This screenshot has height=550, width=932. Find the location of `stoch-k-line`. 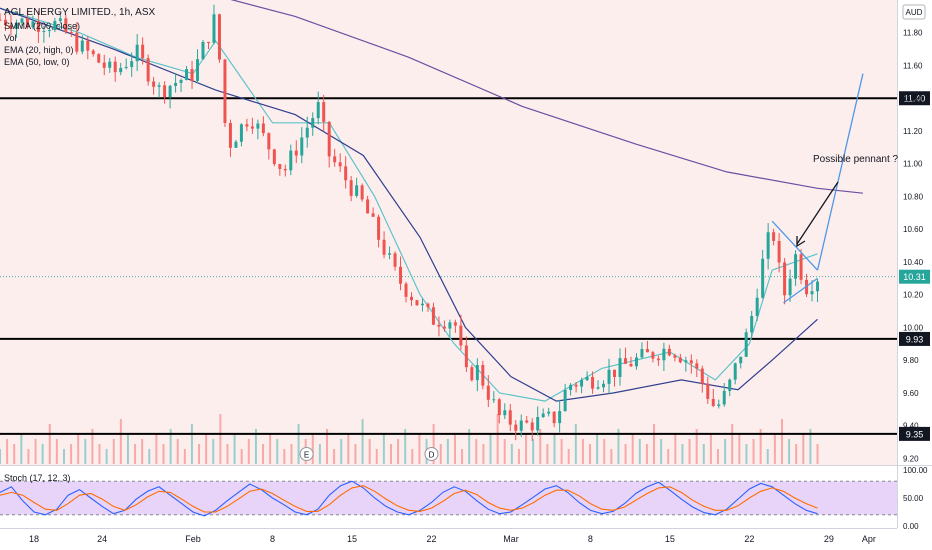

stoch-k-line is located at coordinates (409, 498).